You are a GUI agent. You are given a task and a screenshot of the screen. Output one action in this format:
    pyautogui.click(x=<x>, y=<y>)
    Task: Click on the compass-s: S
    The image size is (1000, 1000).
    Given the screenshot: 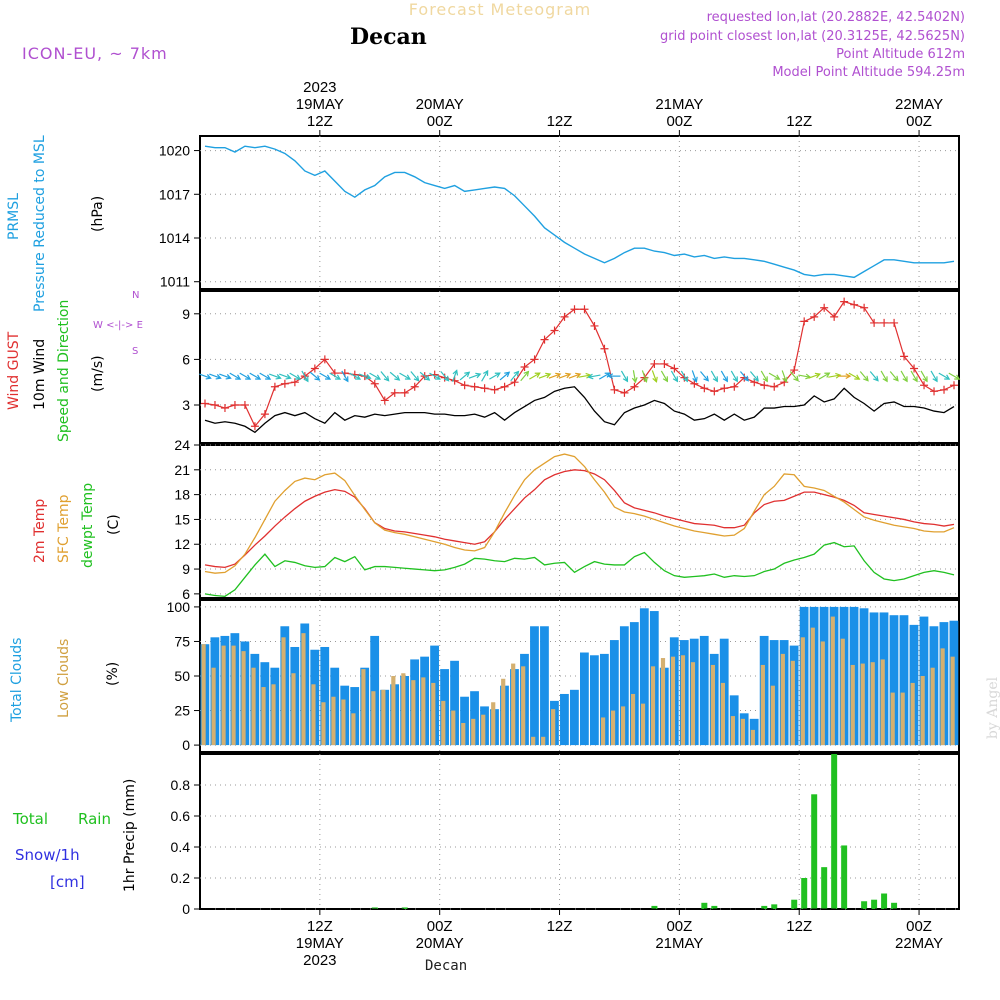 What is the action you would take?
    pyautogui.click(x=135, y=351)
    